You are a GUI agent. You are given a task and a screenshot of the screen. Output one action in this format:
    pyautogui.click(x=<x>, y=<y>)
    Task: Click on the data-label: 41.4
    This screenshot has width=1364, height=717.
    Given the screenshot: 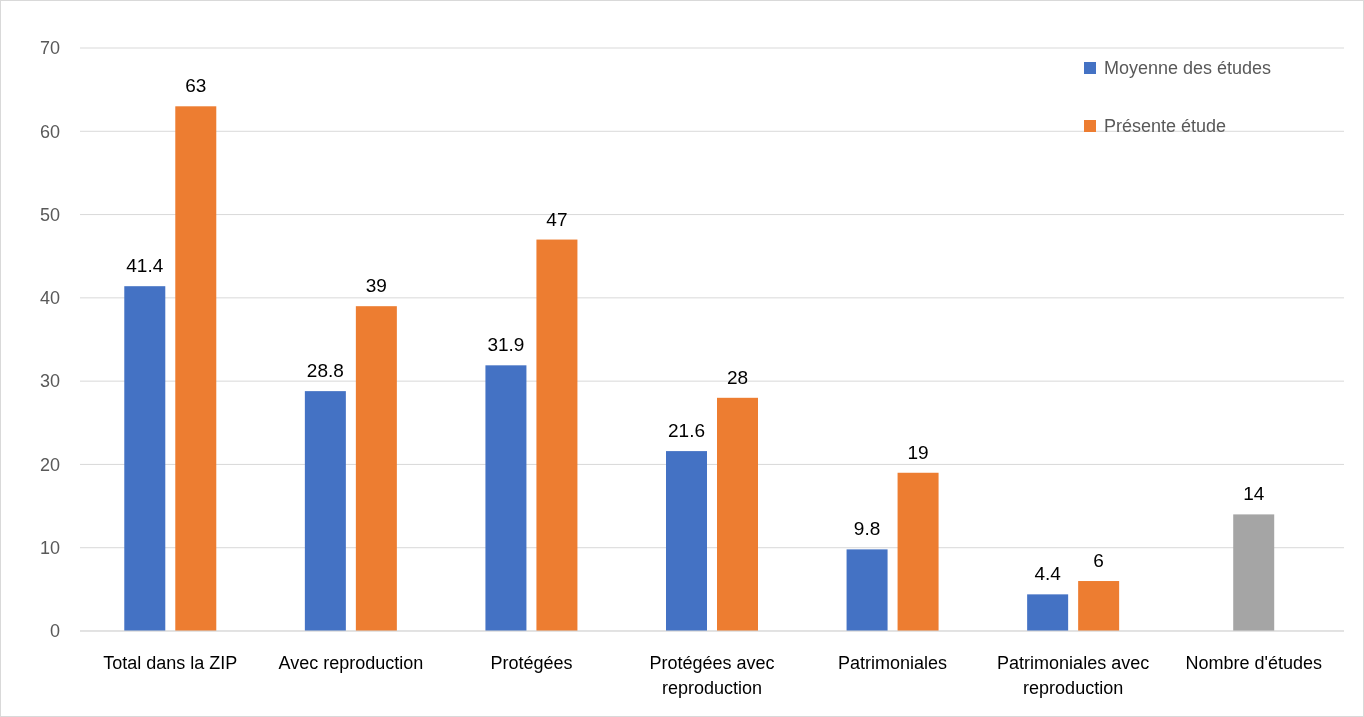 What is the action you would take?
    pyautogui.click(x=145, y=266)
    